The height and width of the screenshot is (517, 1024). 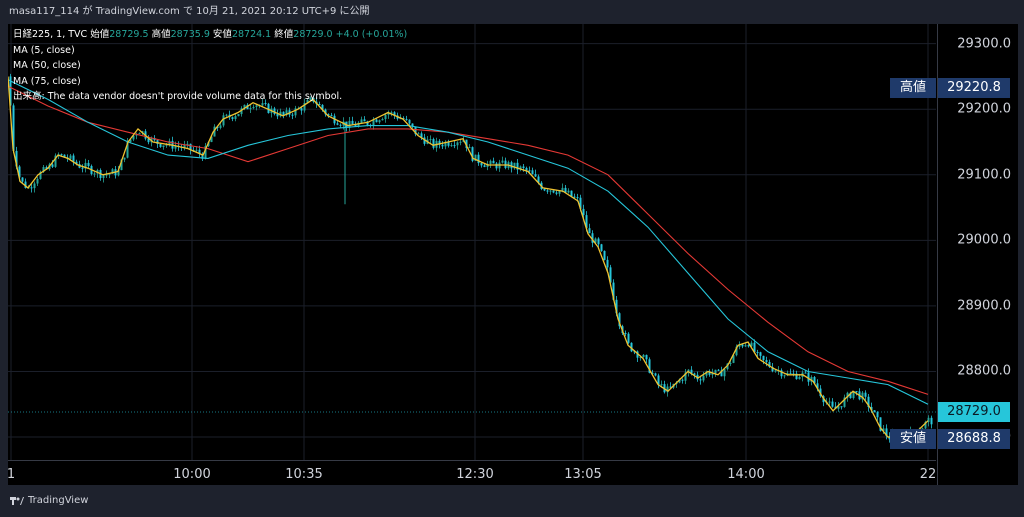 I want to click on time-tick-label: 12:30, so click(x=475, y=474).